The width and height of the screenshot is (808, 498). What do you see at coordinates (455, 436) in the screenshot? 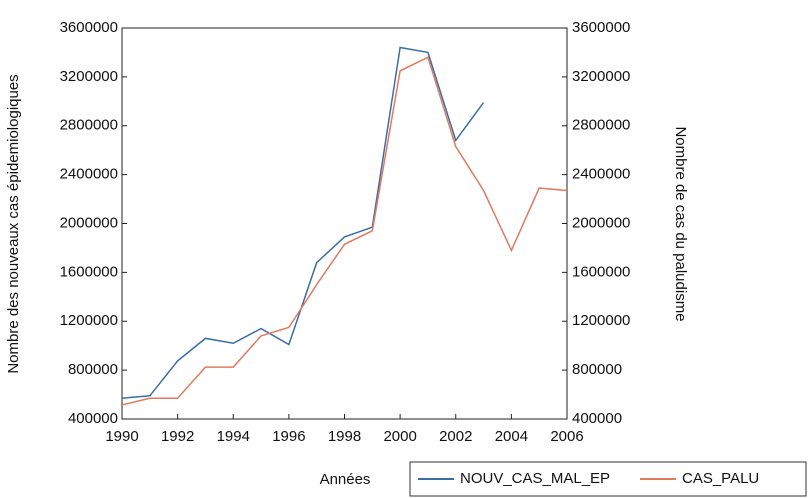
I see `x-tick-label: 2002` at bounding box center [455, 436].